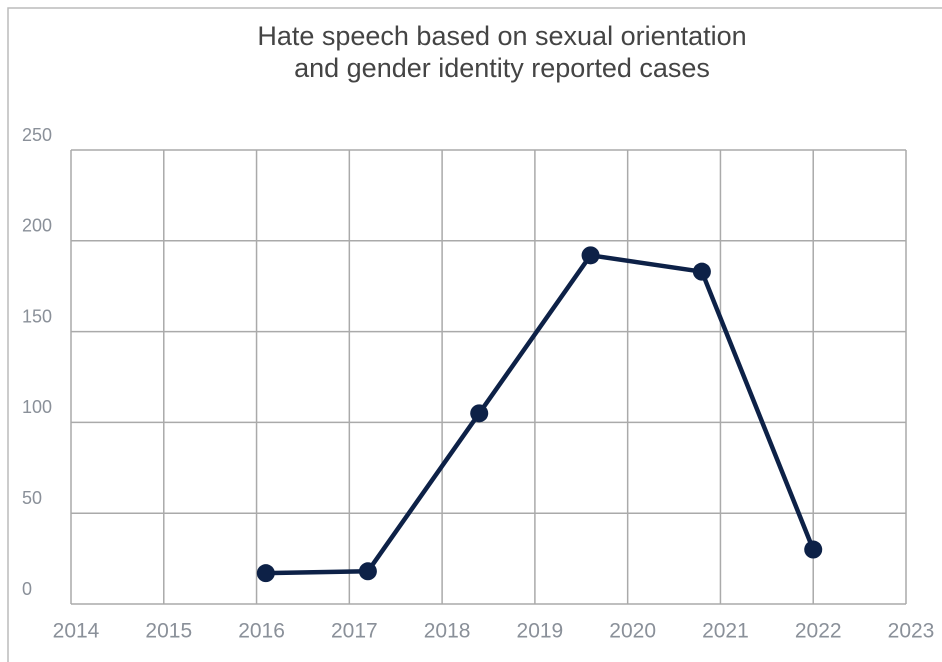  What do you see at coordinates (76, 631) in the screenshot?
I see `x-tick-label: 2014` at bounding box center [76, 631].